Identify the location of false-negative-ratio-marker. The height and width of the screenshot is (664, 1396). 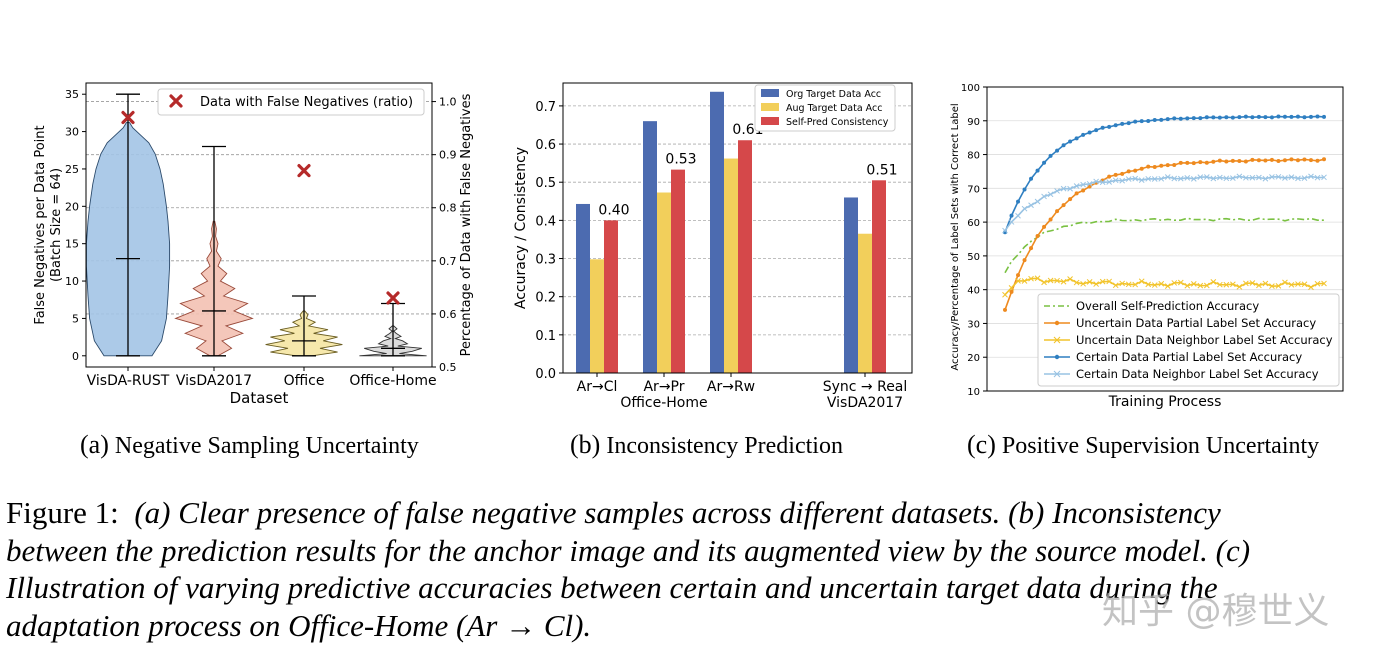
(304, 170).